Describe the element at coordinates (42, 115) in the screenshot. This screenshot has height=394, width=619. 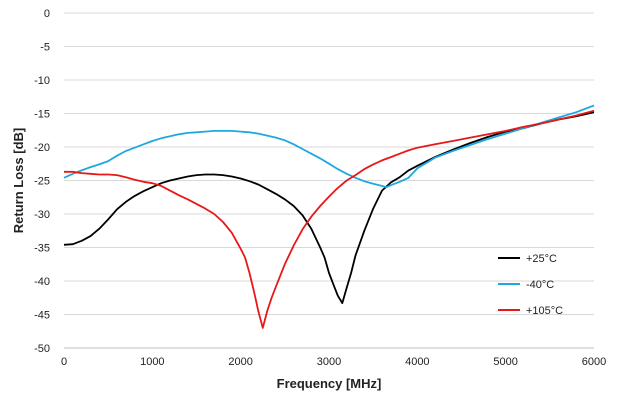
I see `y-tick-label: -15` at that location.